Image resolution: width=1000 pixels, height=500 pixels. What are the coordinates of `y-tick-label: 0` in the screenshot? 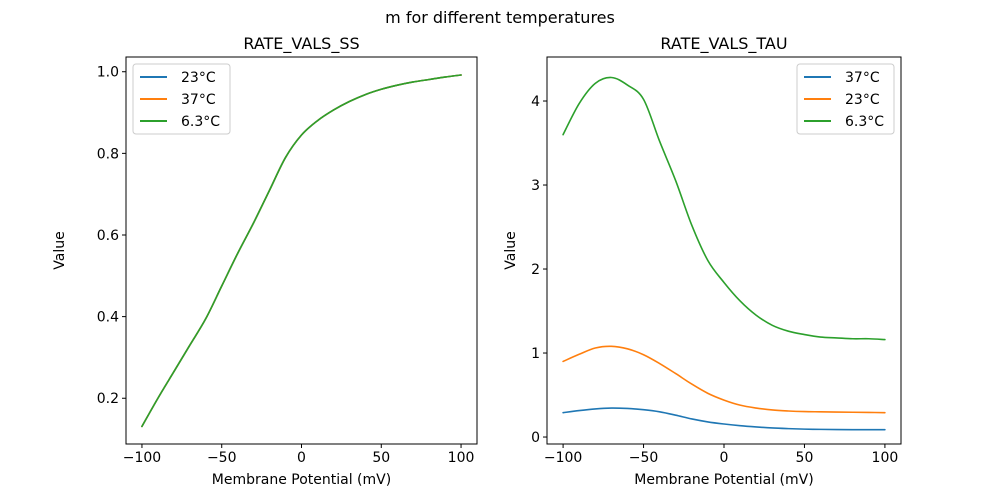 It's located at (535, 438).